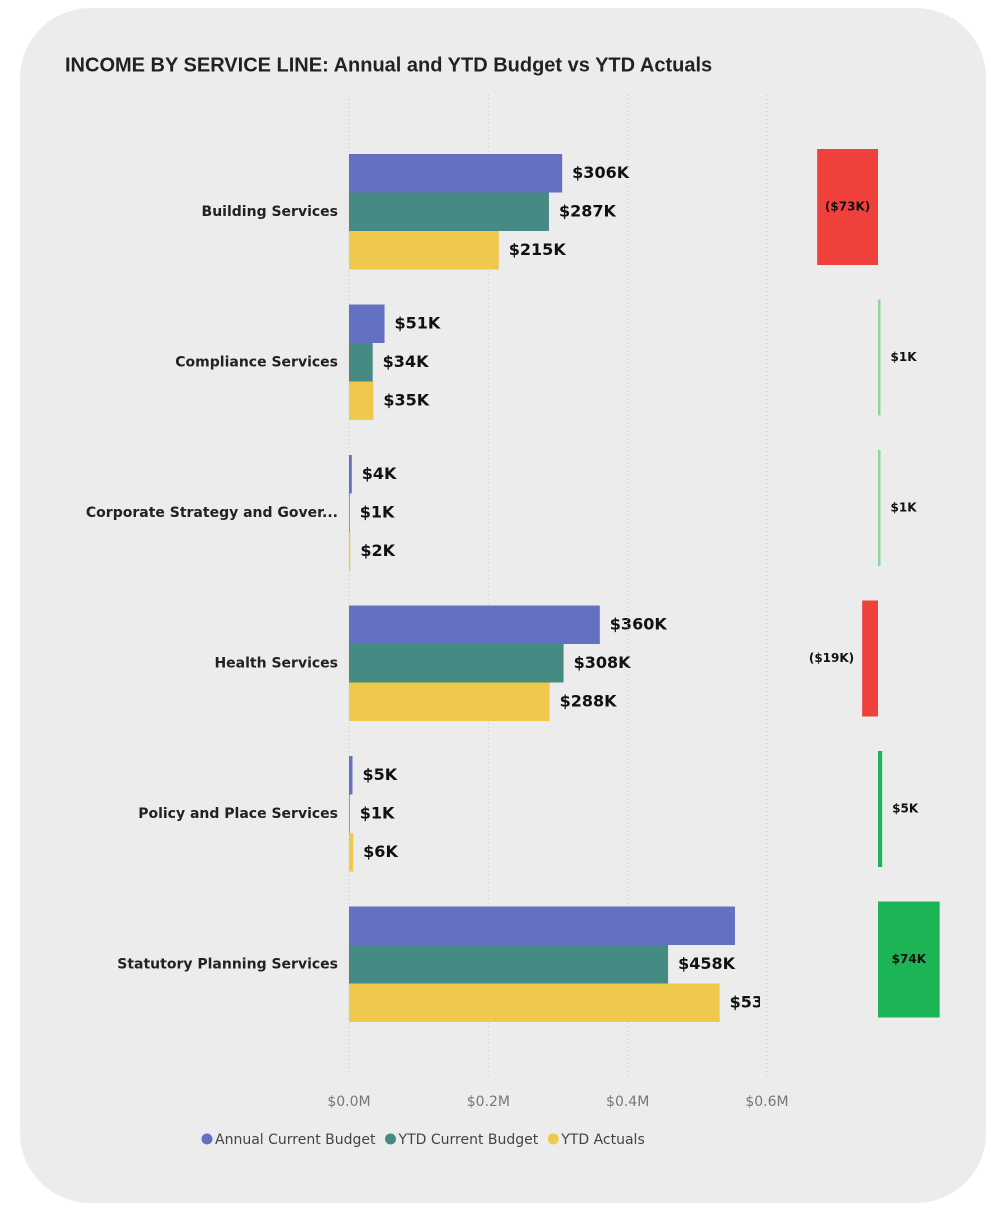  I want to click on data-label: $287K, so click(588, 210).